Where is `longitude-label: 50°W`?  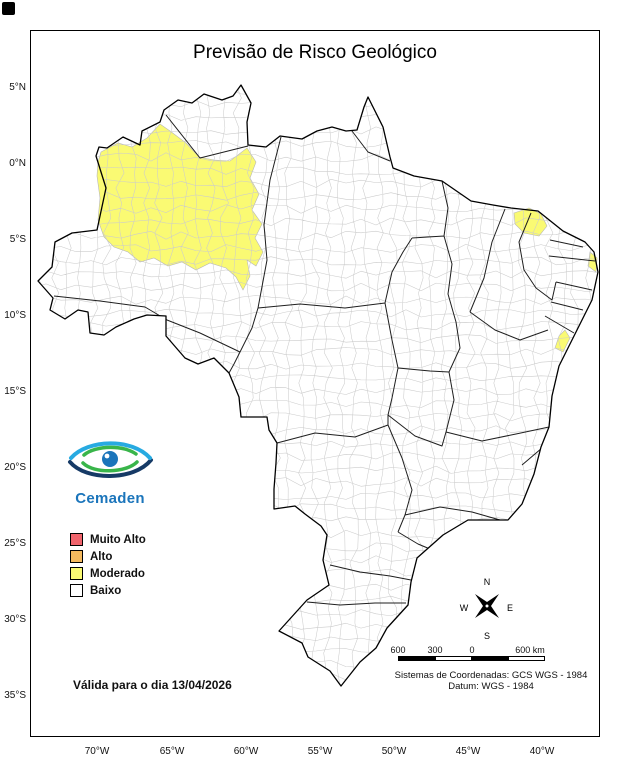
longitude-label: 50°W is located at coordinates (394, 751).